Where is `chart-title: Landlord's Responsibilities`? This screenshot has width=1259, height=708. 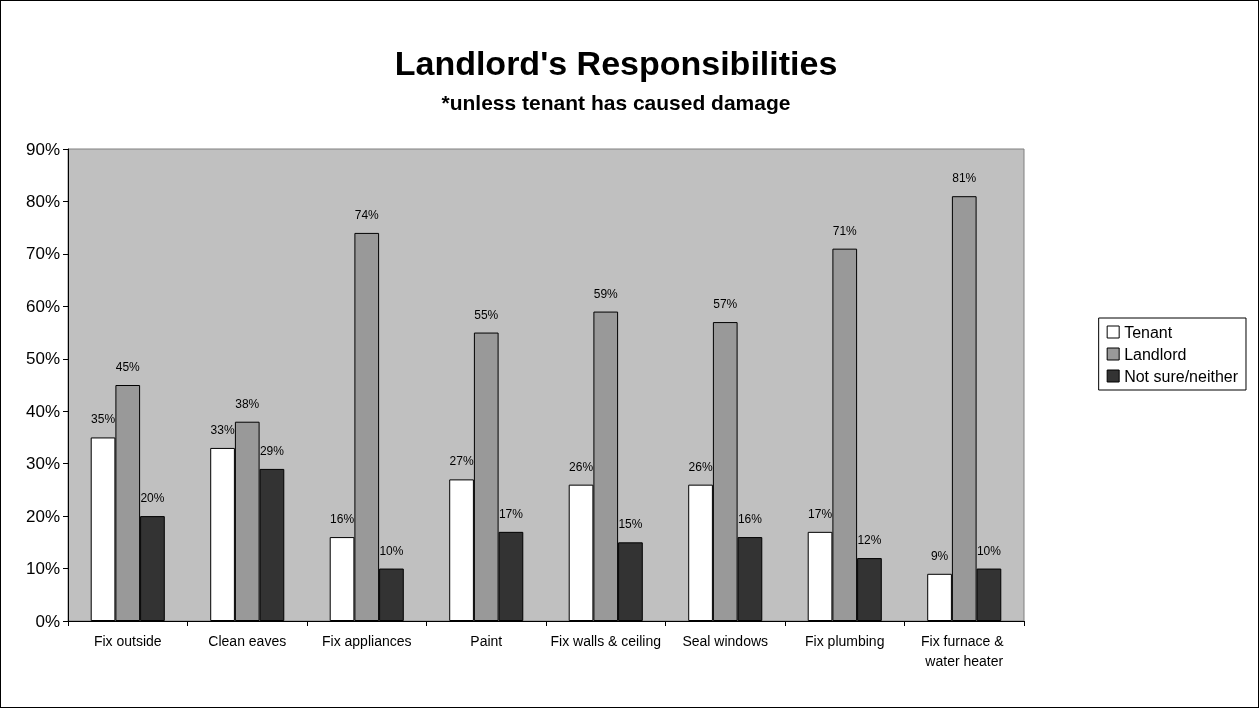 chart-title: Landlord's Responsibilities is located at coordinates (616, 63).